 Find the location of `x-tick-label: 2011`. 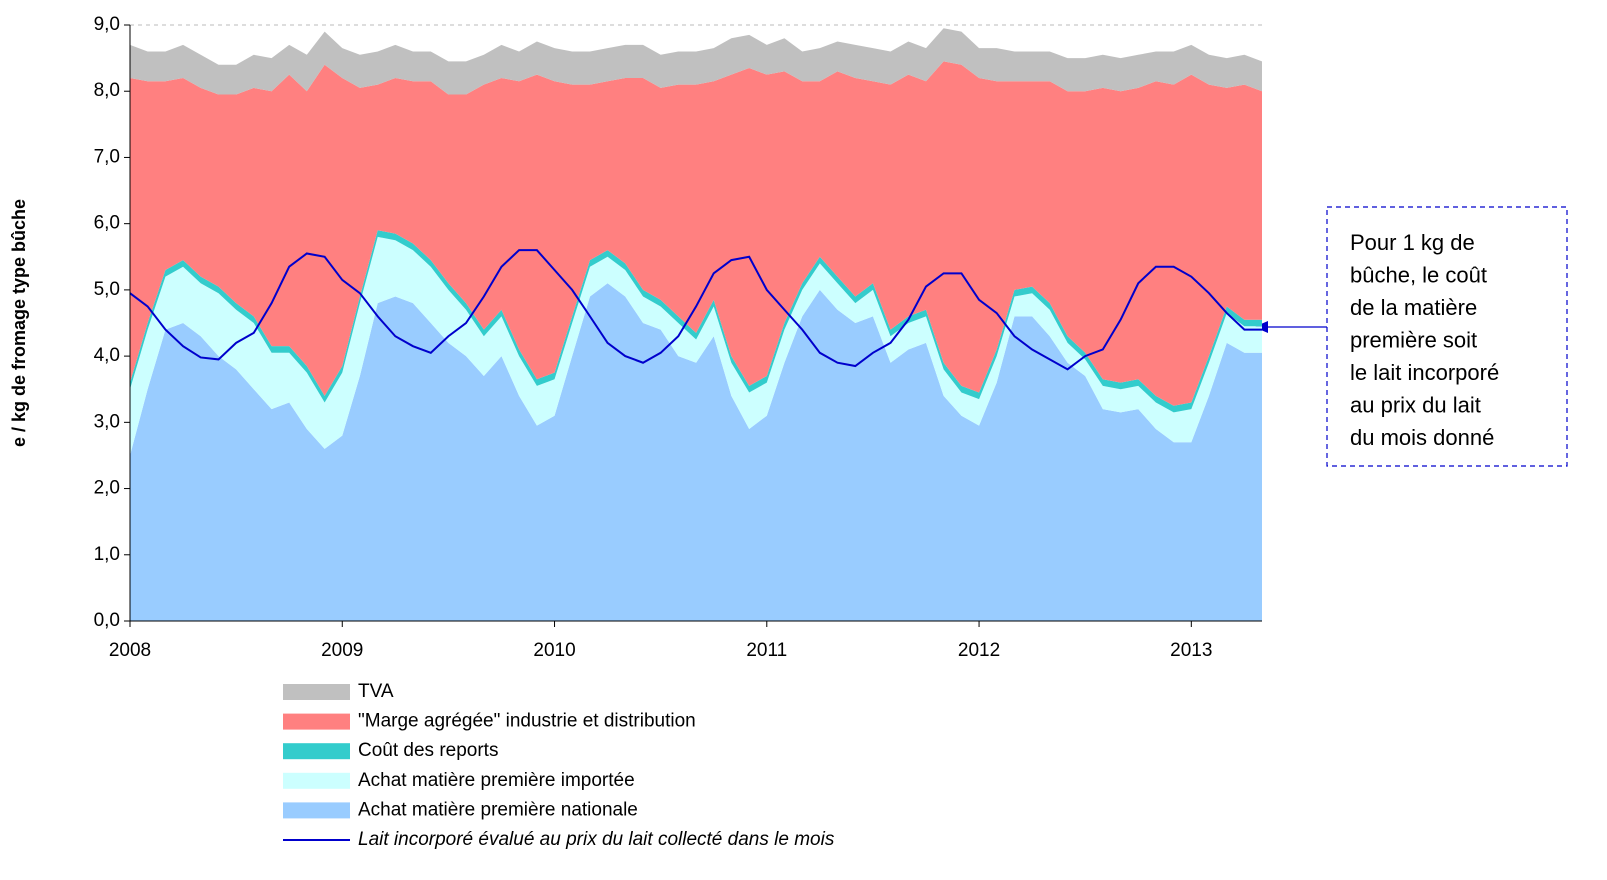

x-tick-label: 2011 is located at coordinates (766, 650).